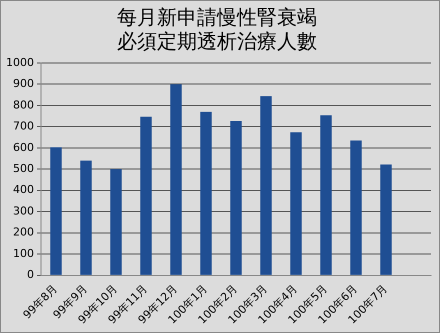  I want to click on y-tick-label: 900, so click(23, 83).